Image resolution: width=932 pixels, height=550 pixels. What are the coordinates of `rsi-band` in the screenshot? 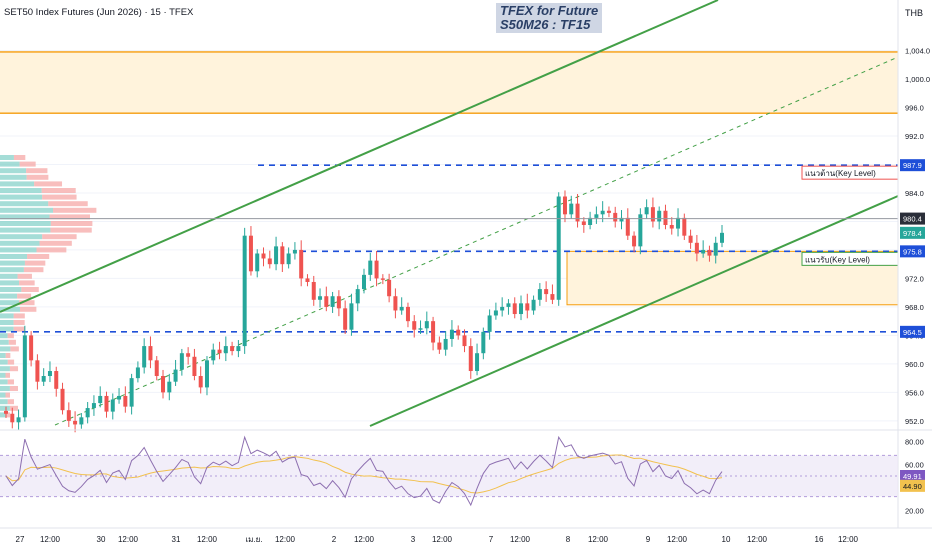 It's located at (449, 476).